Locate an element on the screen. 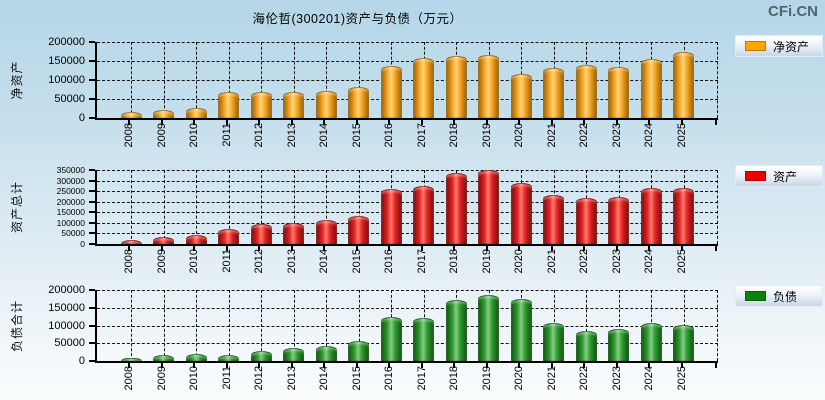 This screenshot has width=825, height=400. bar-负债-2025 is located at coordinates (684, 343).